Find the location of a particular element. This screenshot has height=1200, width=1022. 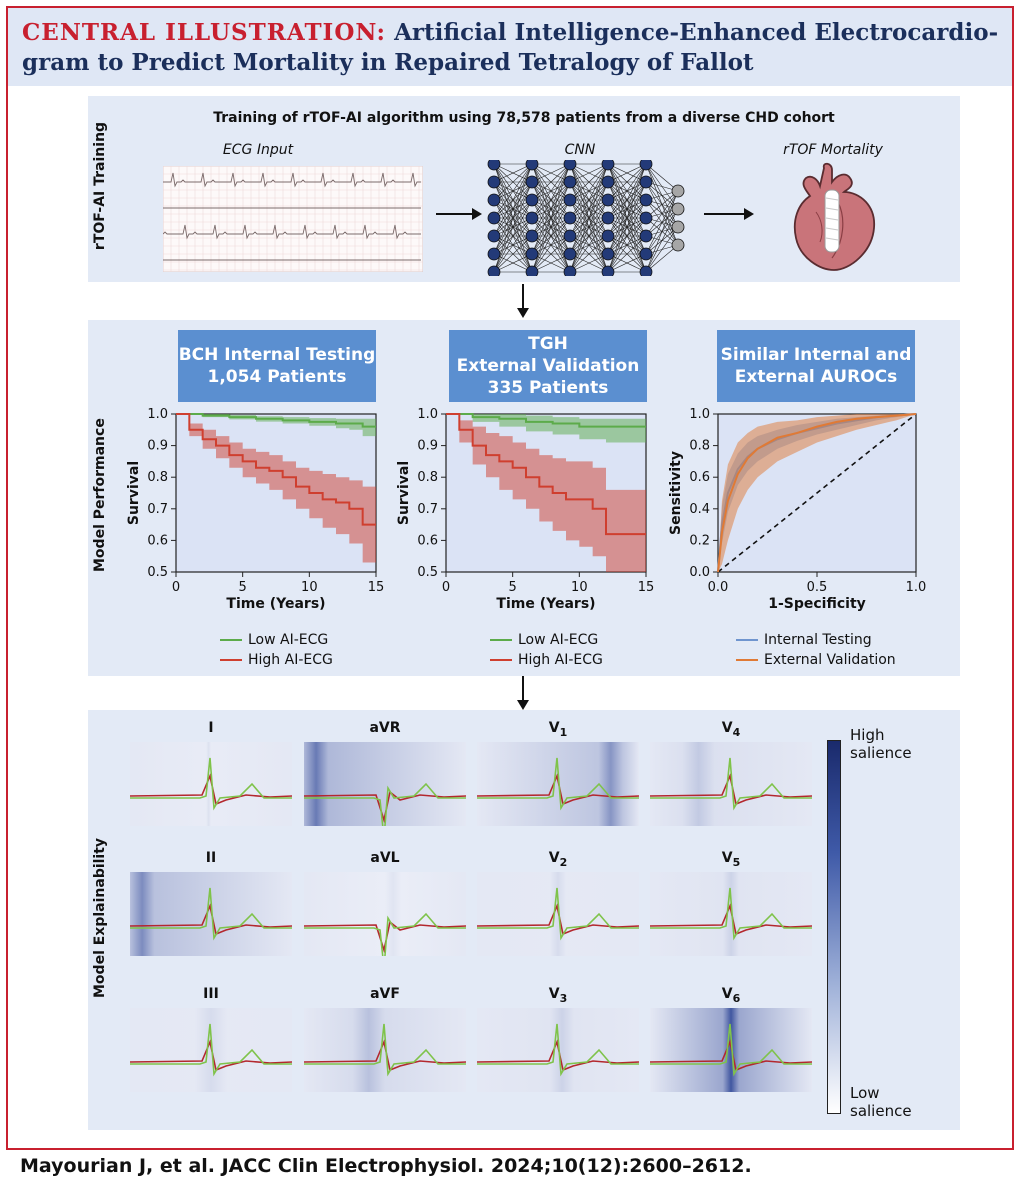

y-axis-label: Survival is located at coordinates (404, 493).